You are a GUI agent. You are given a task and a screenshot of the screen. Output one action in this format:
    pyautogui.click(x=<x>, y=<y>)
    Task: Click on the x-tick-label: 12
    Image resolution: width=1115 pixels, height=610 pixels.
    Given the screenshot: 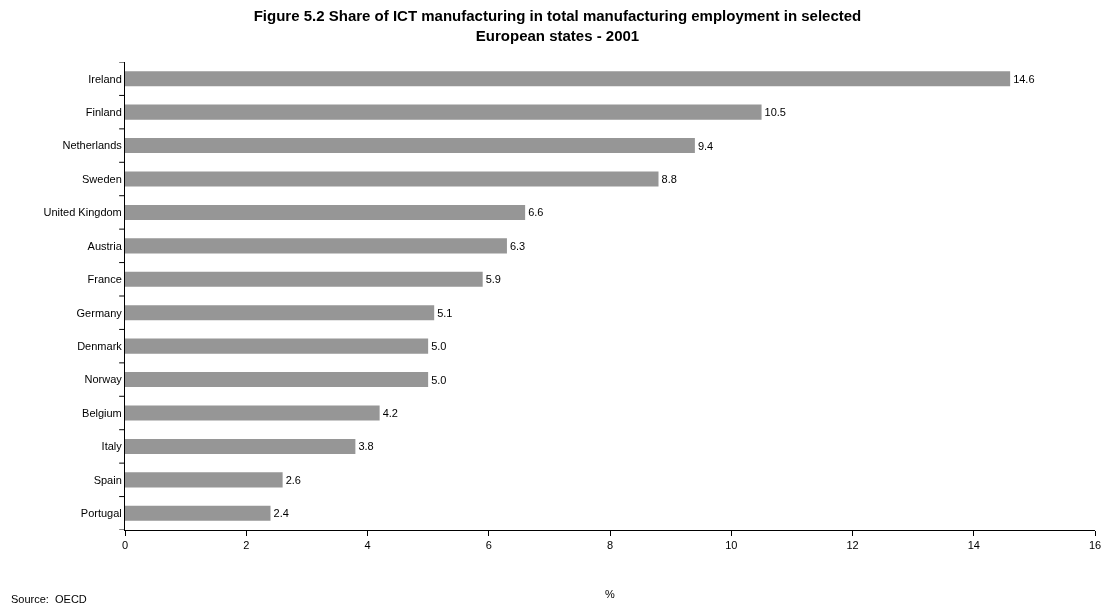 What is the action you would take?
    pyautogui.click(x=852, y=545)
    